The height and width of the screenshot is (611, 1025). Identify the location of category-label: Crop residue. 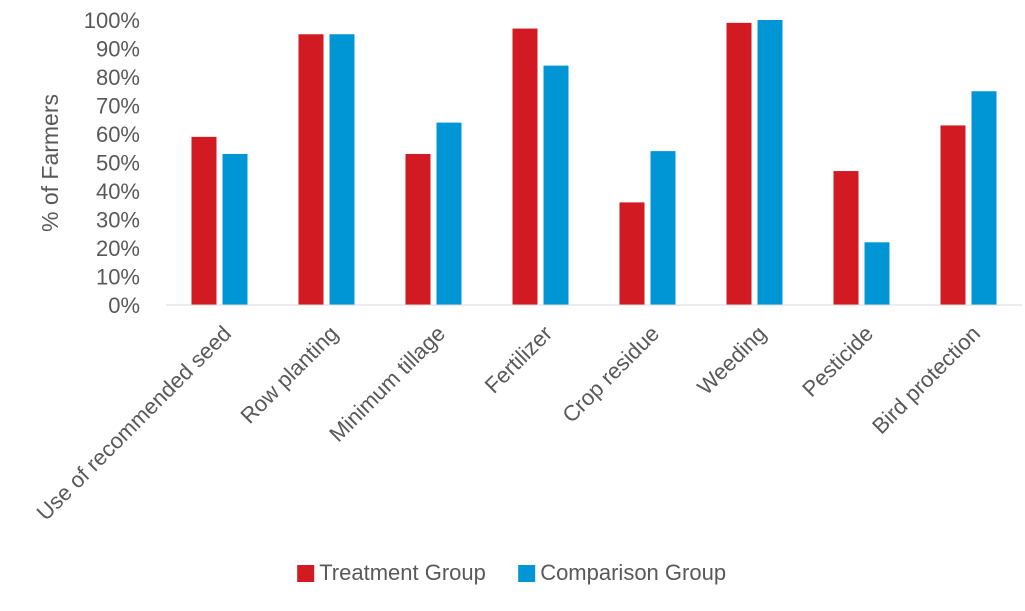
(610, 374).